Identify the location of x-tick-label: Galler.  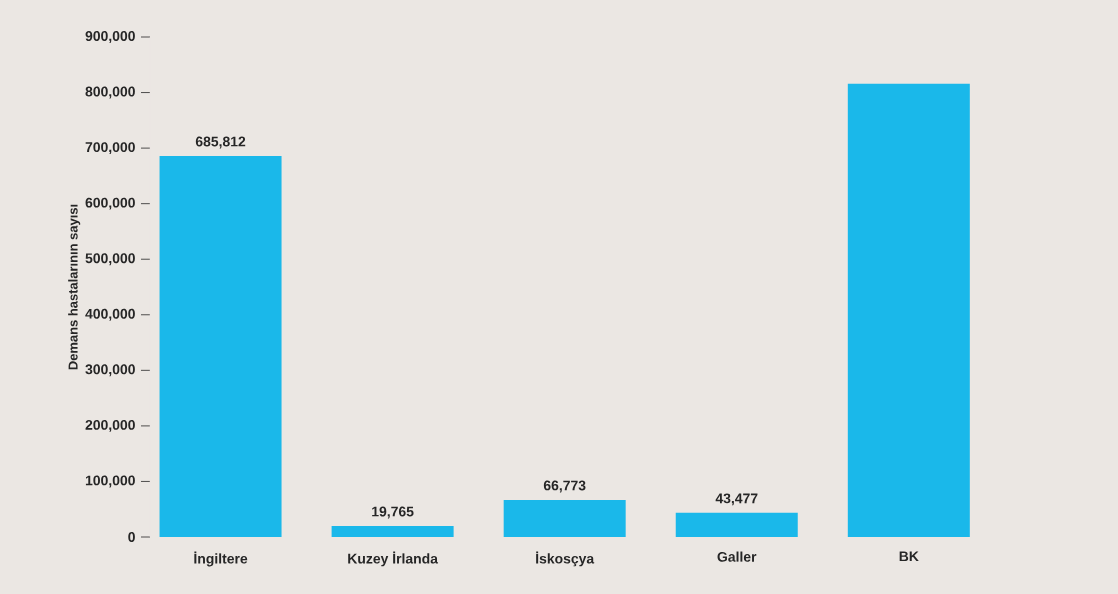
(737, 556).